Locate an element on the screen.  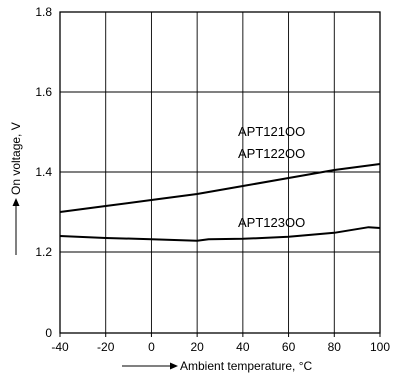
x-tick-labels: -40 -20 0 20 40 60 80 100 is located at coordinates (220, 343).